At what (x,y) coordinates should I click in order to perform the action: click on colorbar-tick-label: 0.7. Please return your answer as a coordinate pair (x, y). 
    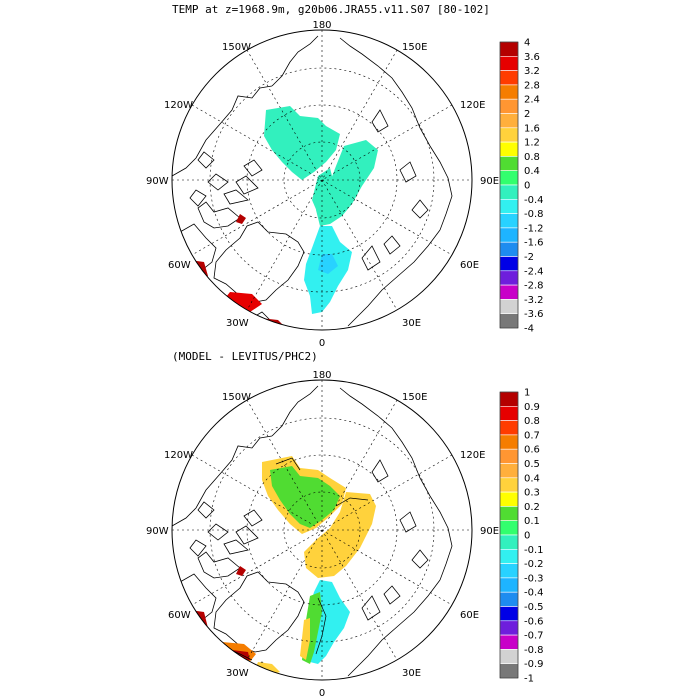
    Looking at the image, I should click on (532, 435).